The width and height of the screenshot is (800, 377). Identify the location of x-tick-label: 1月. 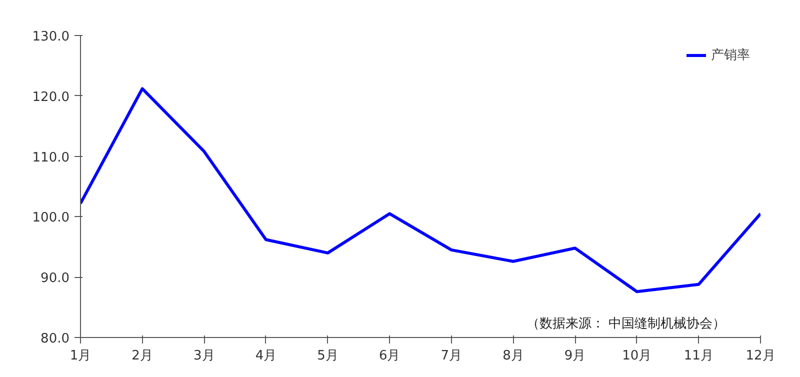
(81, 356).